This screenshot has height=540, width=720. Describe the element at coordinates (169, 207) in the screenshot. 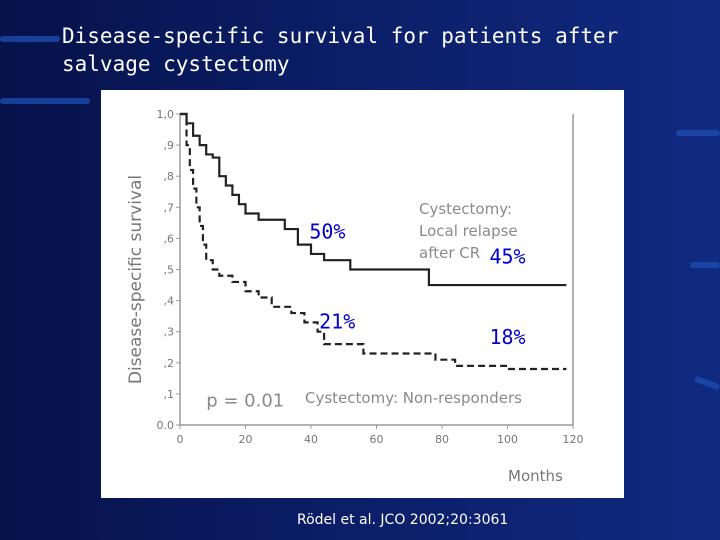

I see `y-tick-label: ,7` at that location.